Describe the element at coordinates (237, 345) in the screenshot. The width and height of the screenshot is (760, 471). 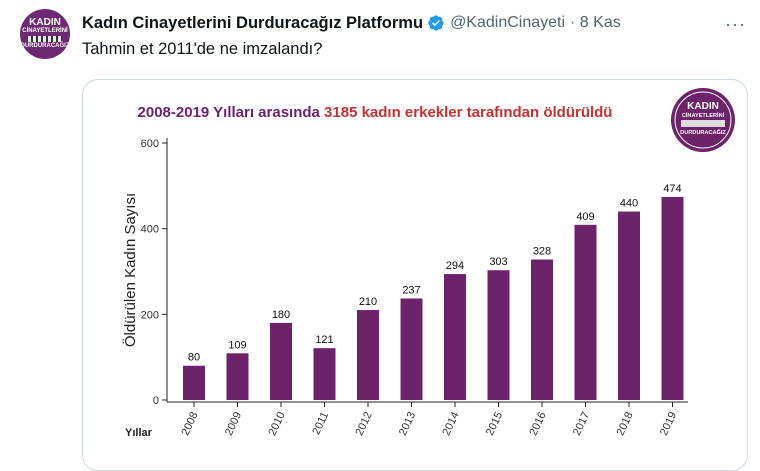
I see `data-label-2009: 109` at that location.